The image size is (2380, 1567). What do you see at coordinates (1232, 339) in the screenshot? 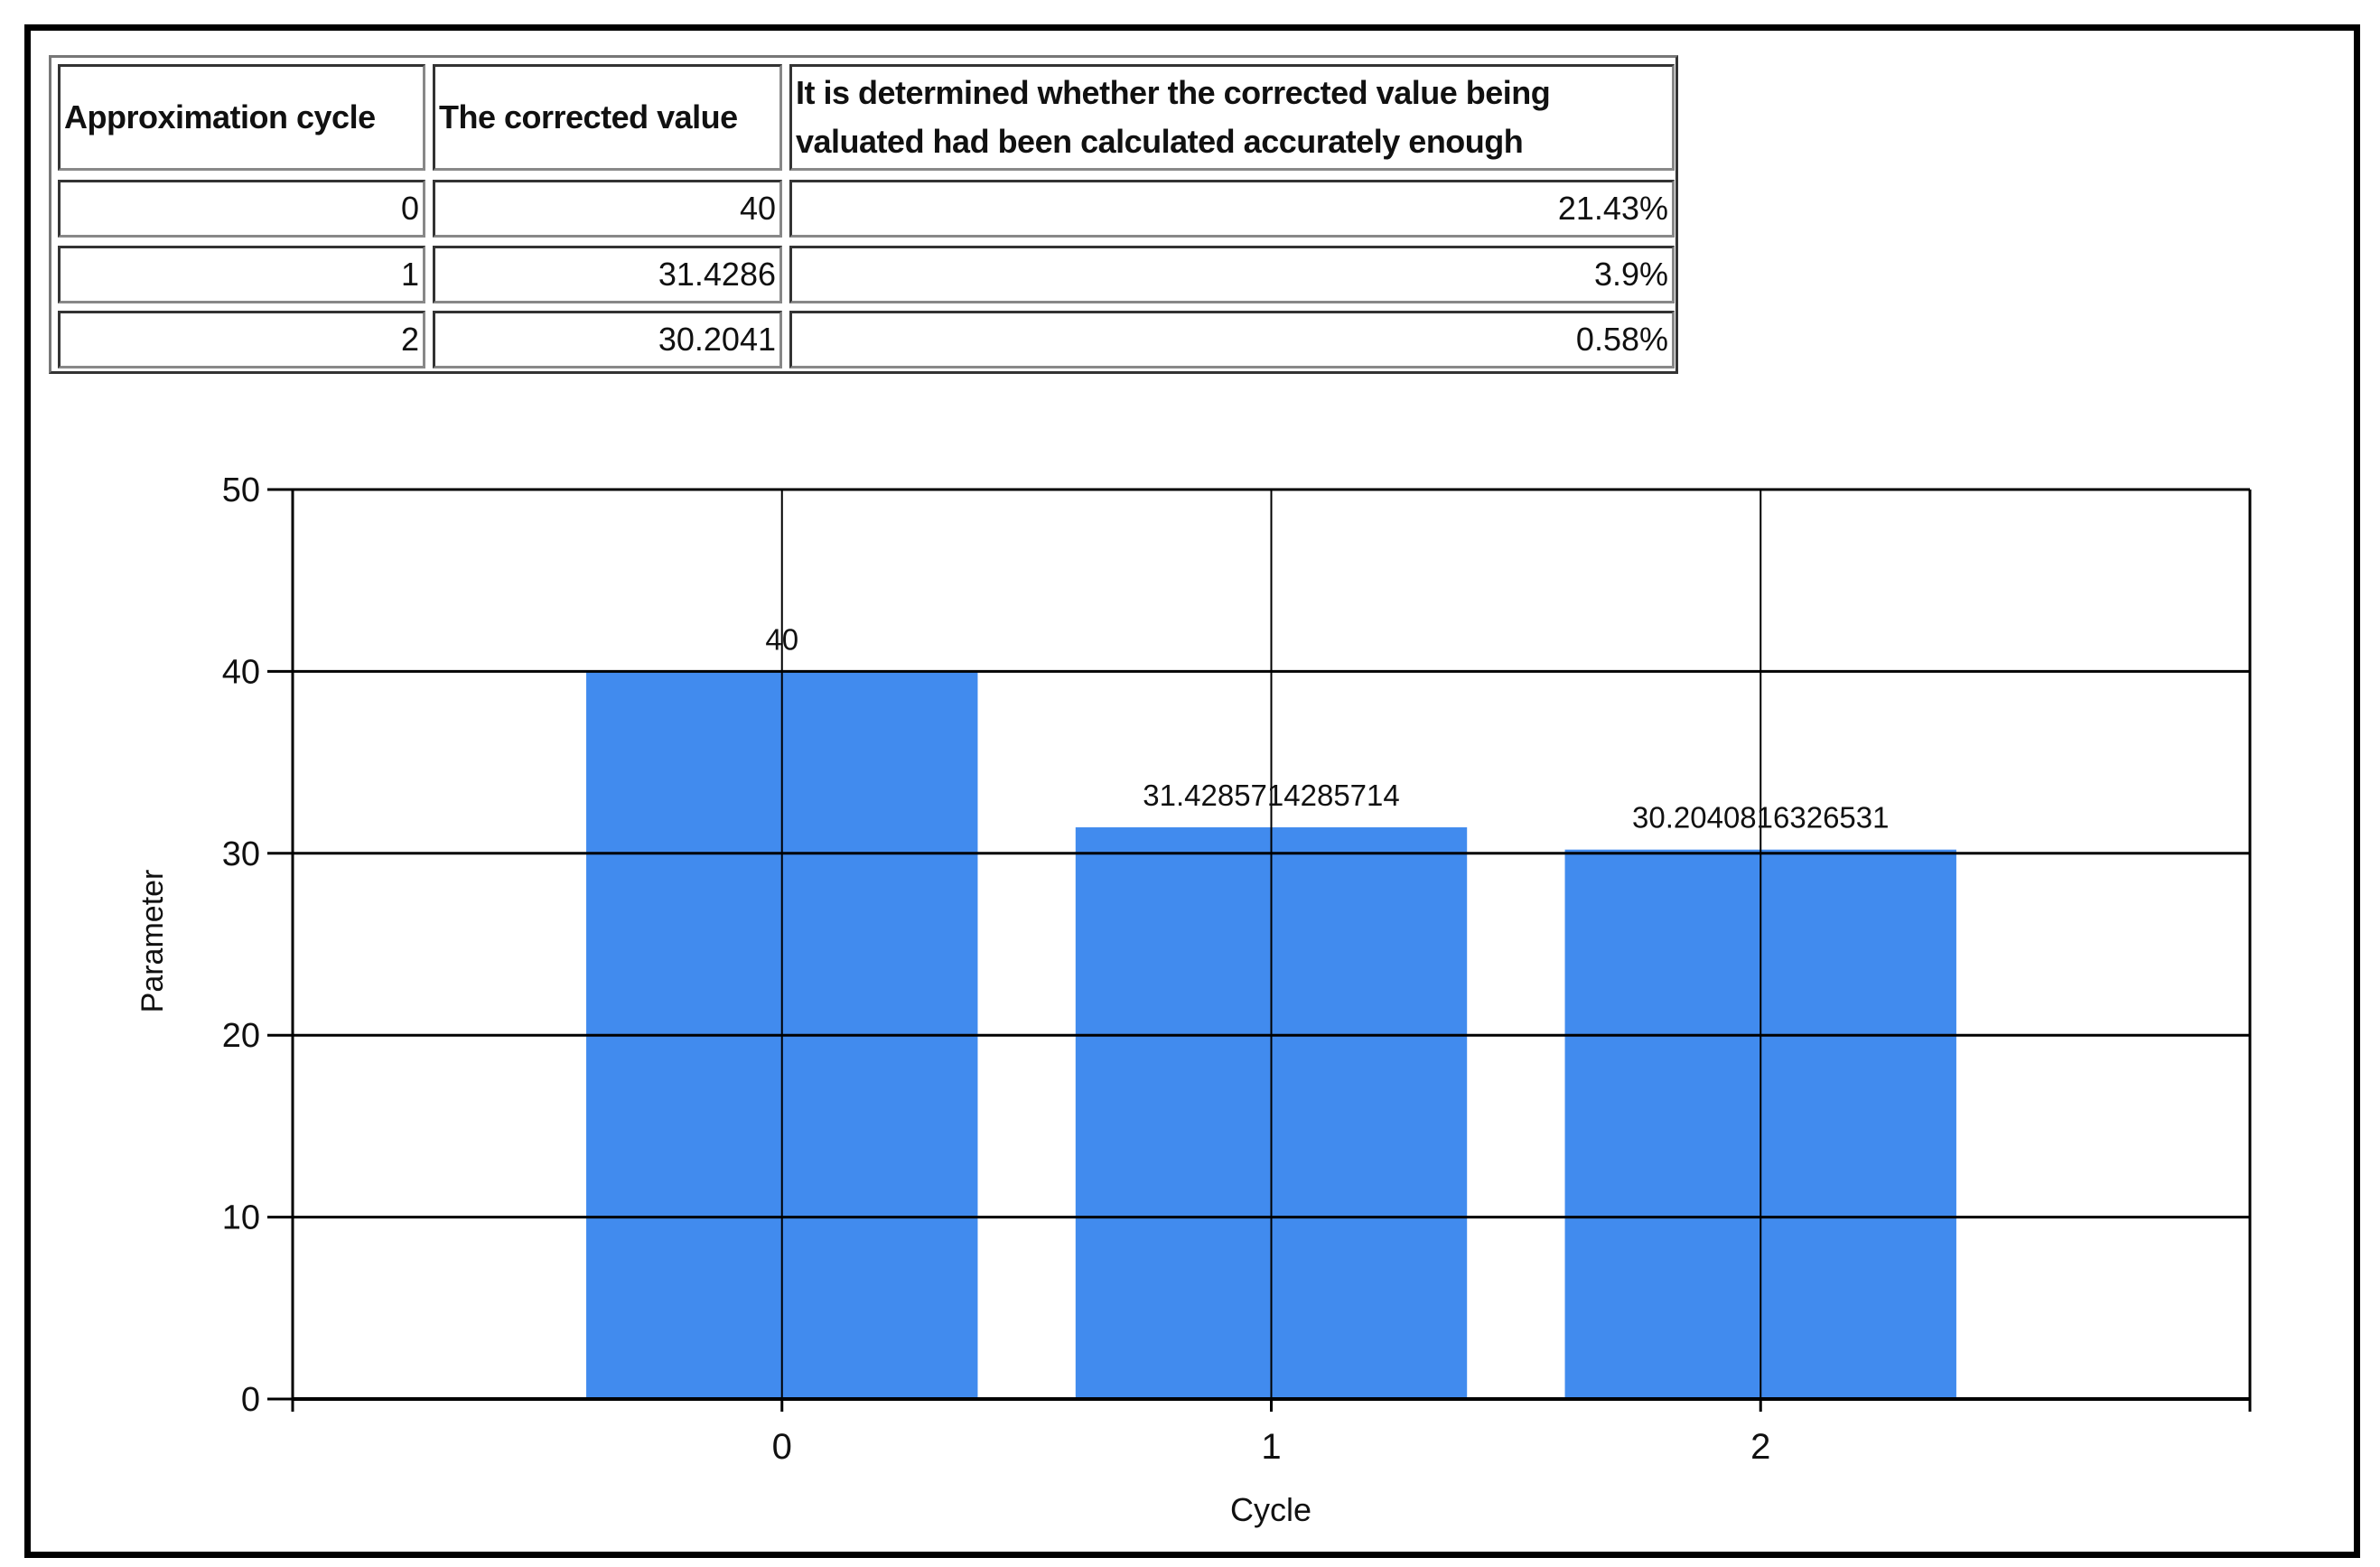
I see `table-cell: 0.58%` at bounding box center [1232, 339].